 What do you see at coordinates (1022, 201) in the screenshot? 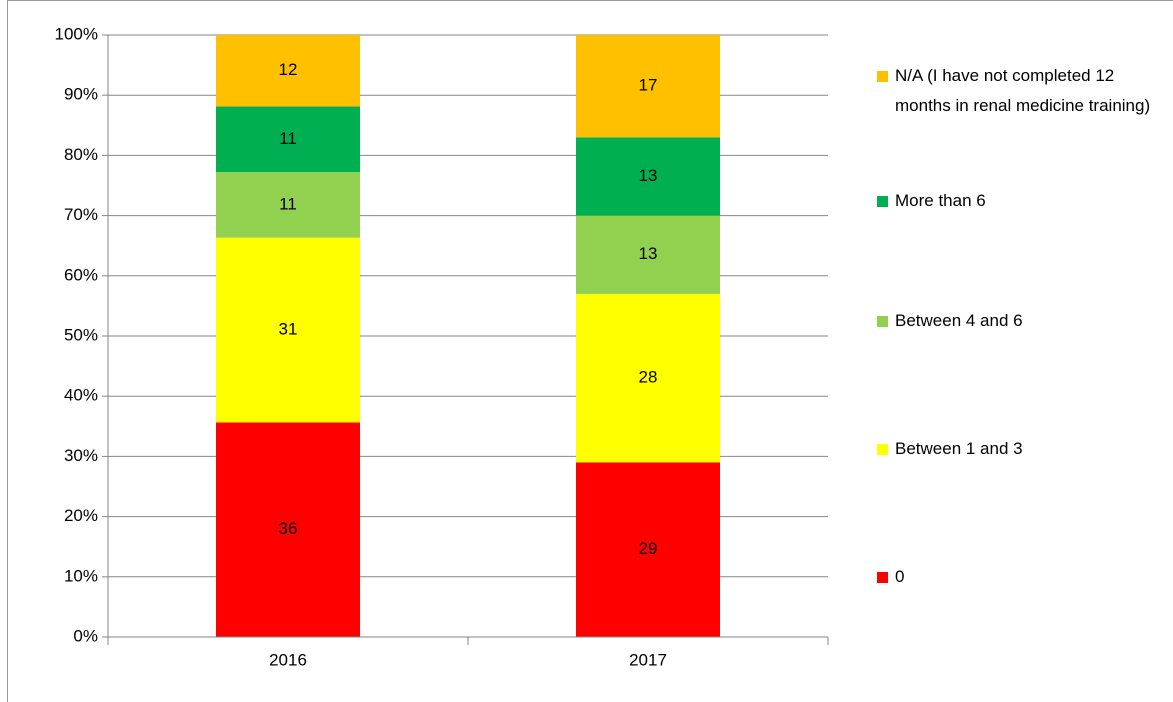
I see `legend-item: More than 6` at bounding box center [1022, 201].